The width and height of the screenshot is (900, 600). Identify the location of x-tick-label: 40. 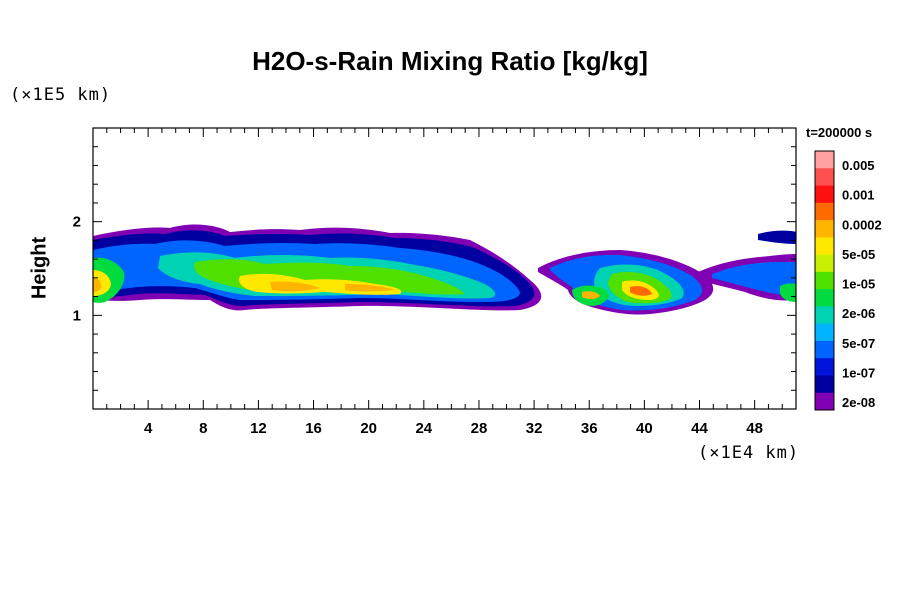
(644, 428).